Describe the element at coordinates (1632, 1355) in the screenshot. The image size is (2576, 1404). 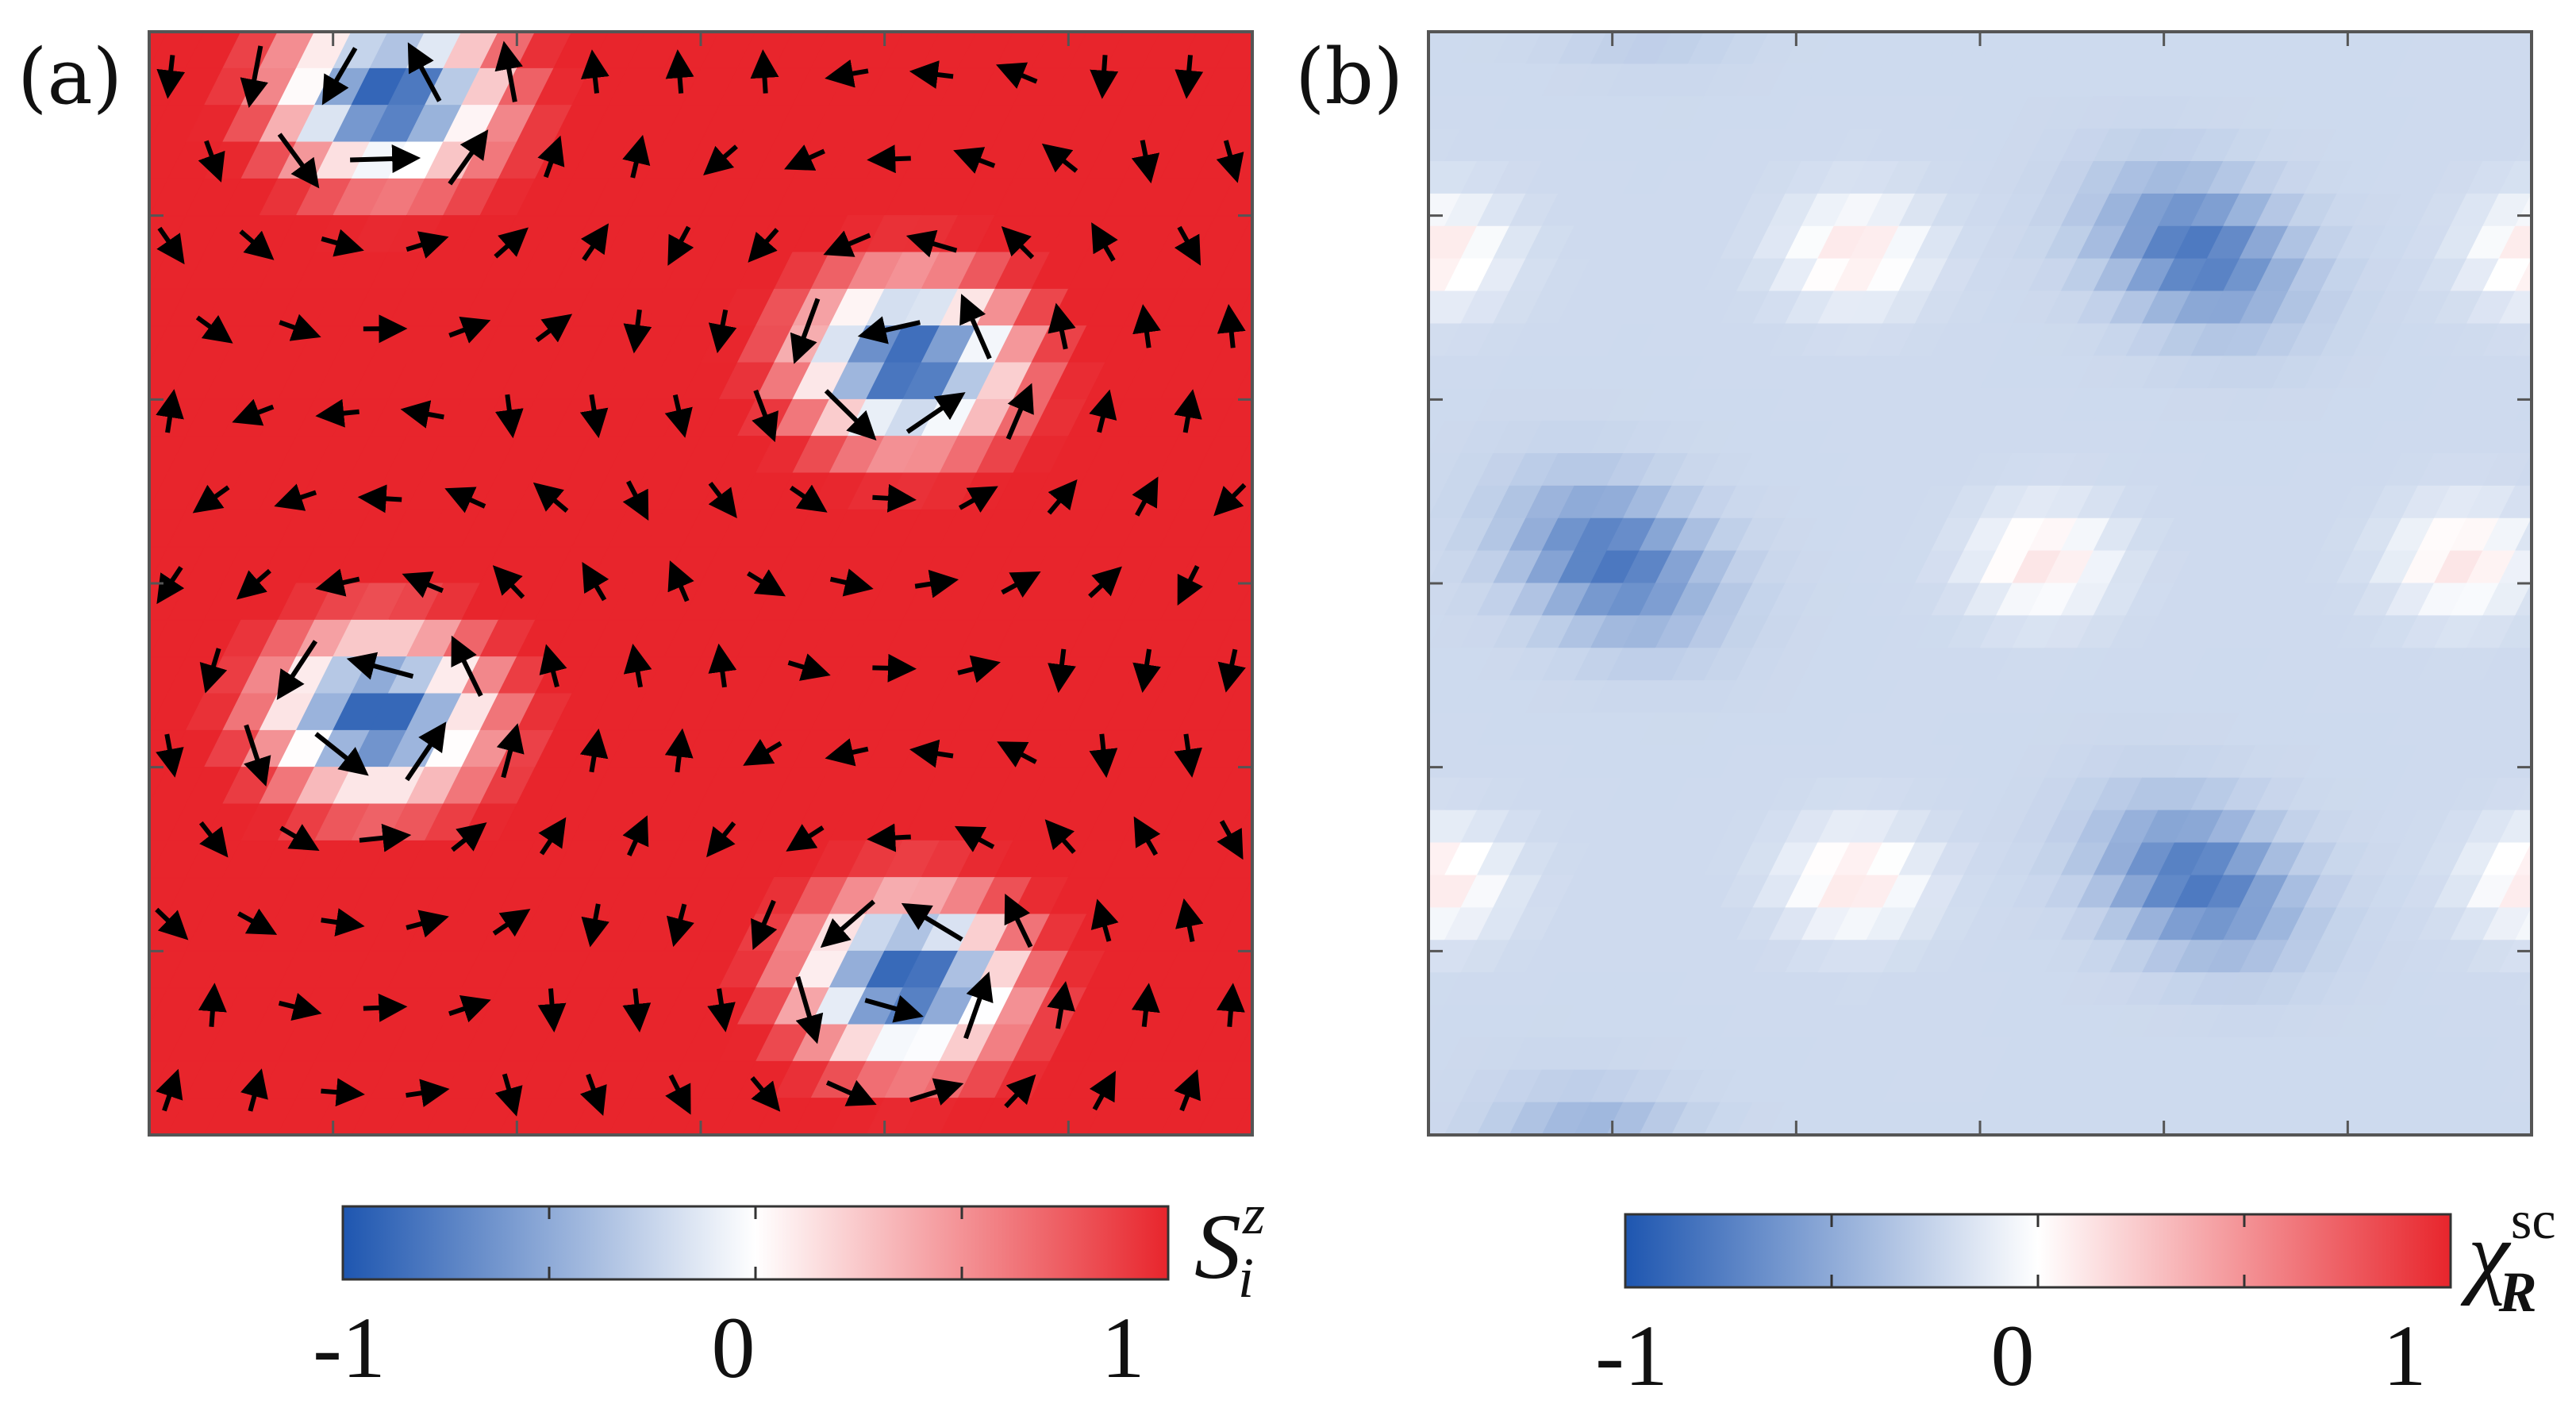
I see `colorbar-b-tick-min: -1` at that location.